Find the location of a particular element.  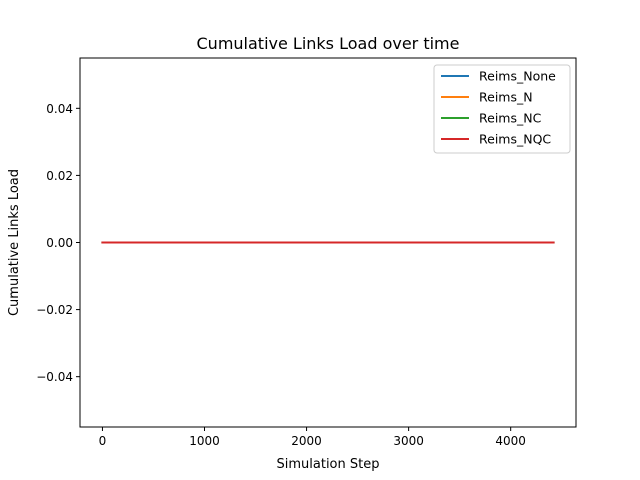

y-tick-label: 0.02 is located at coordinates (59, 176).